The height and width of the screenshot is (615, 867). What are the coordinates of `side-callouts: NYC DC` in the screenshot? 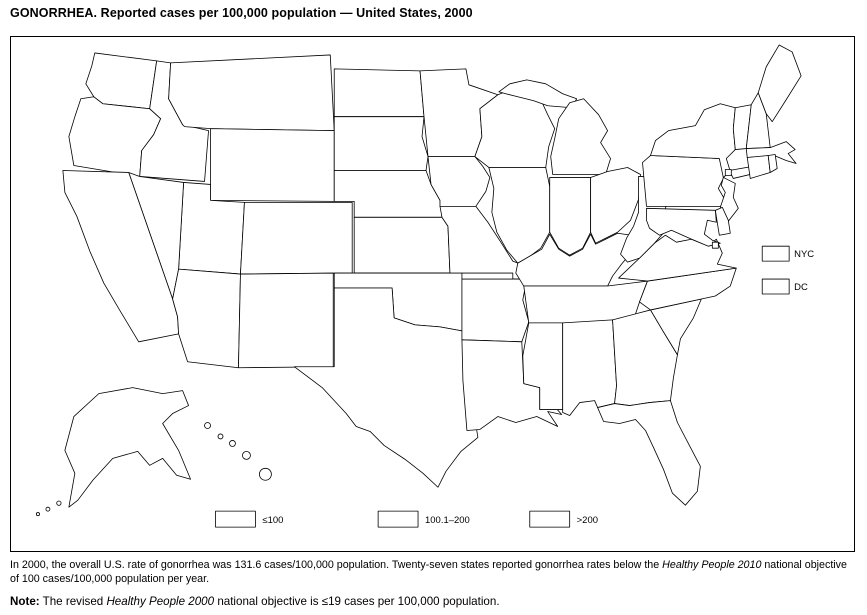 It's located at (787, 270).